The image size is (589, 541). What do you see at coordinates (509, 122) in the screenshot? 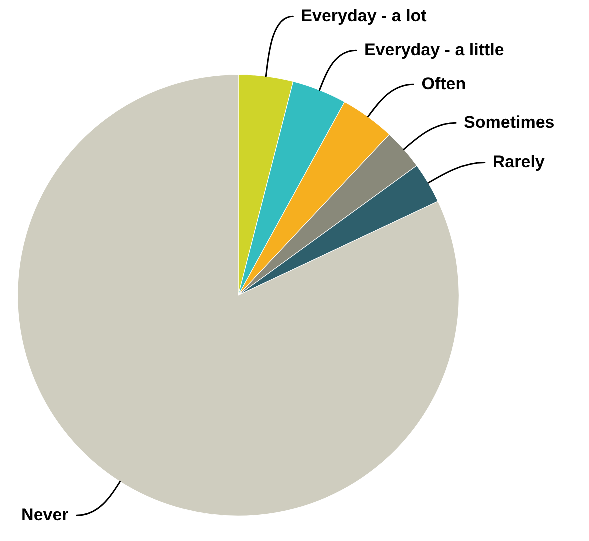
I see `slice-label: Sometimes` at bounding box center [509, 122].